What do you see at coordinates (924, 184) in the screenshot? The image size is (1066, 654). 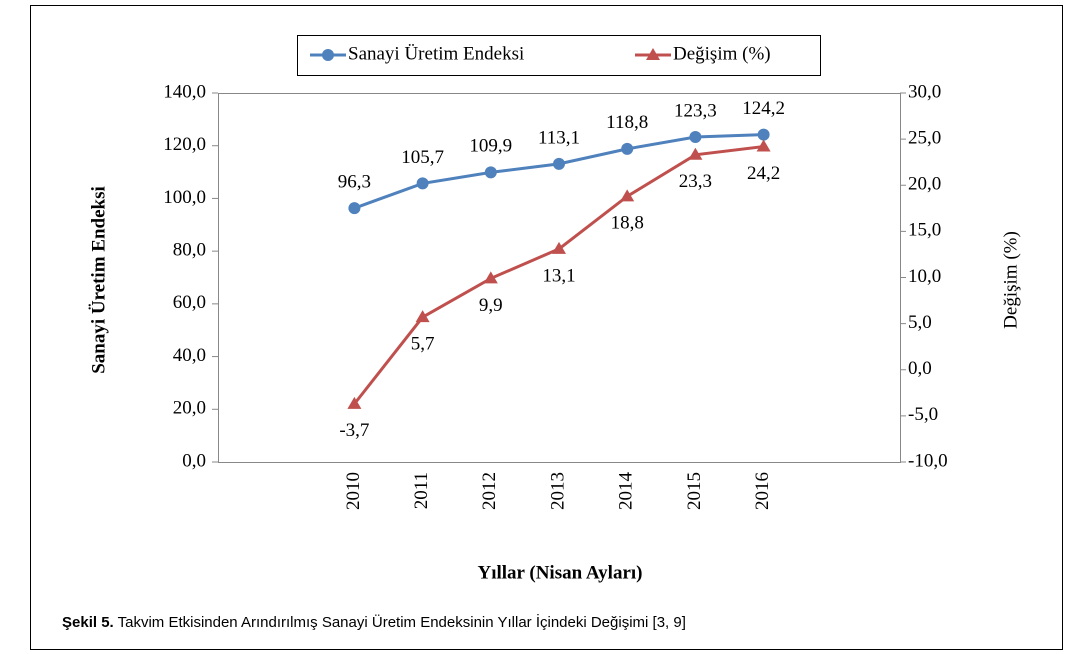 I see `y2-tick-label: 20,0` at bounding box center [924, 184].